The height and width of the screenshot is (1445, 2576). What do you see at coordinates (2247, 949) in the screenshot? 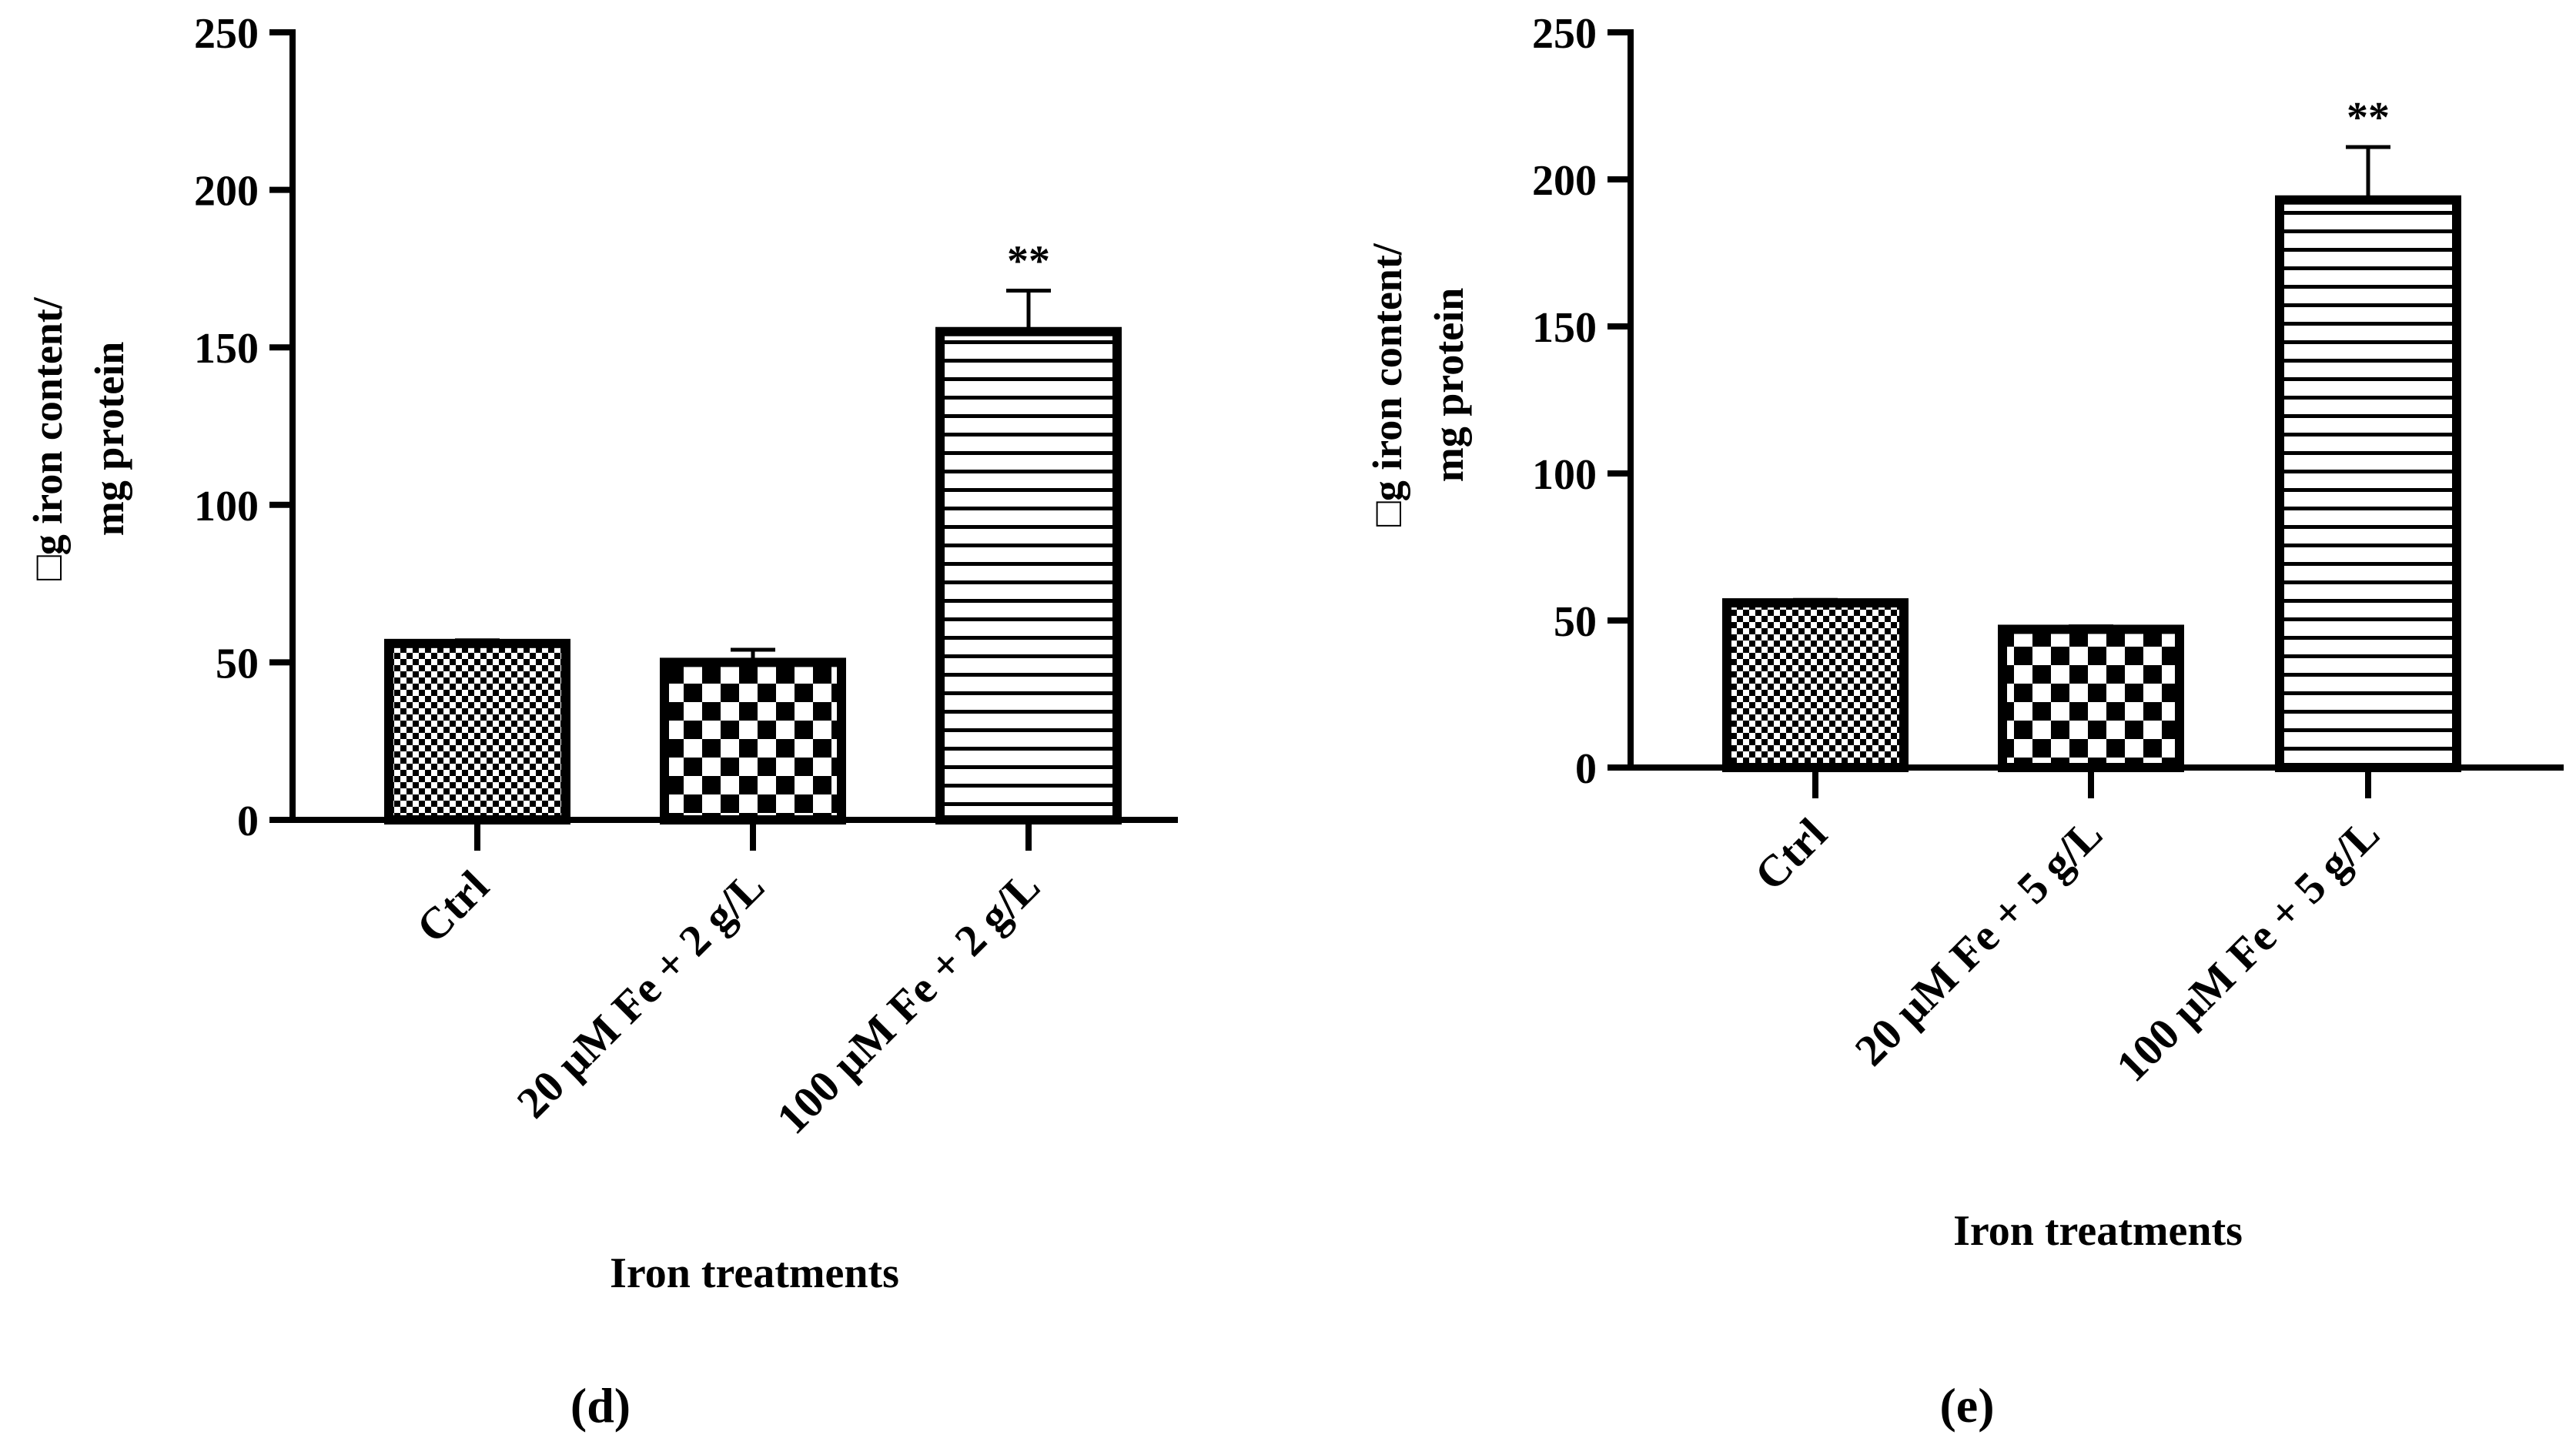
I see `x-tick-label: 100 μM Fe + 5 g/L` at bounding box center [2247, 949].